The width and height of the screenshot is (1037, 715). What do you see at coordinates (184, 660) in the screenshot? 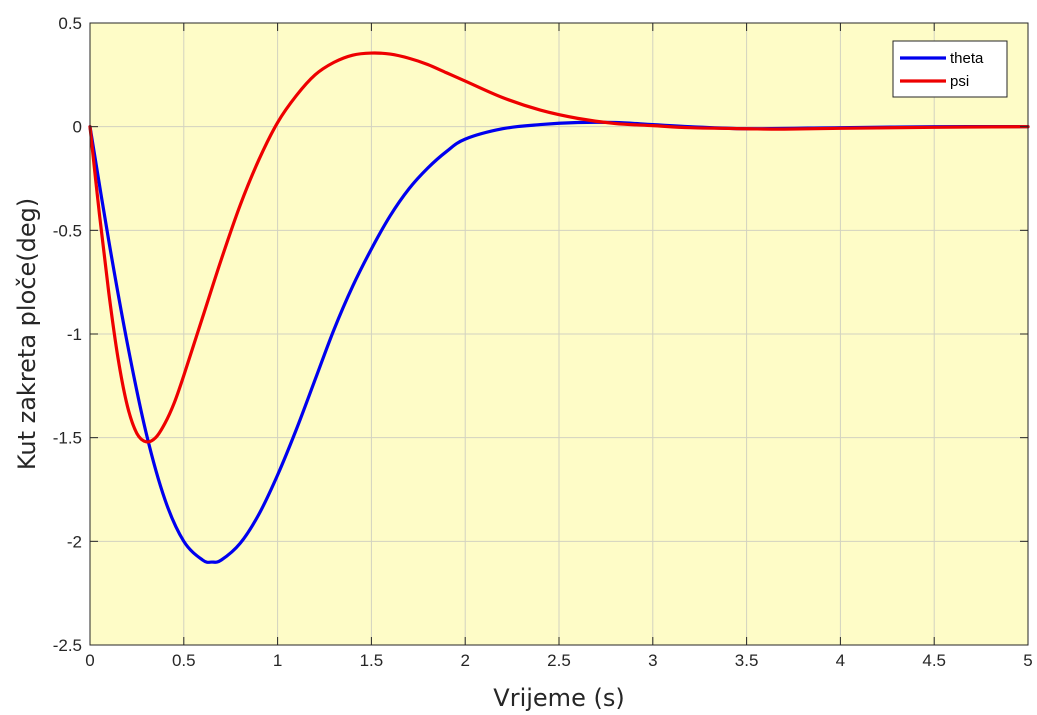
I see `x-tick-label: 0.5` at bounding box center [184, 660].